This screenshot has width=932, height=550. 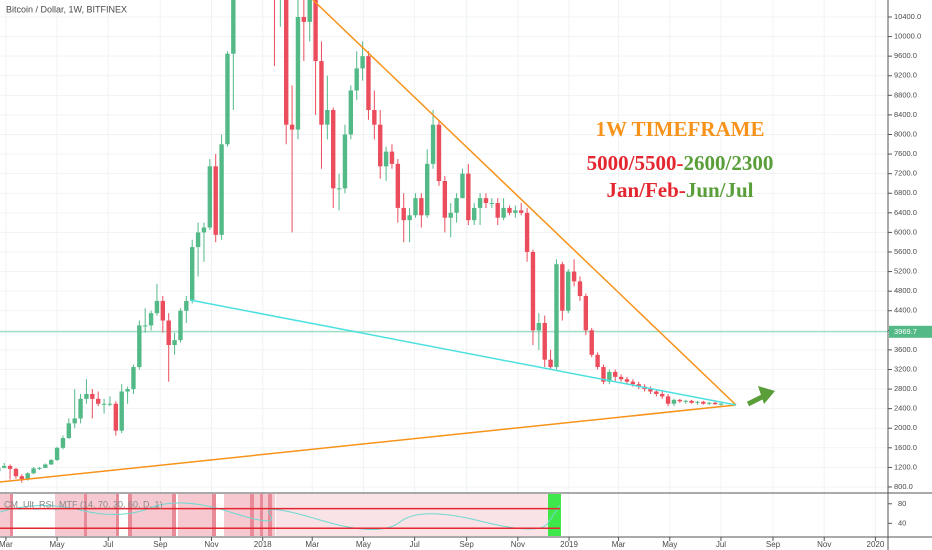 I want to click on indicator-title: CM_Ult_RSI_MTF (14, 70, 30, 60, D, 1), so click(x=83, y=504).